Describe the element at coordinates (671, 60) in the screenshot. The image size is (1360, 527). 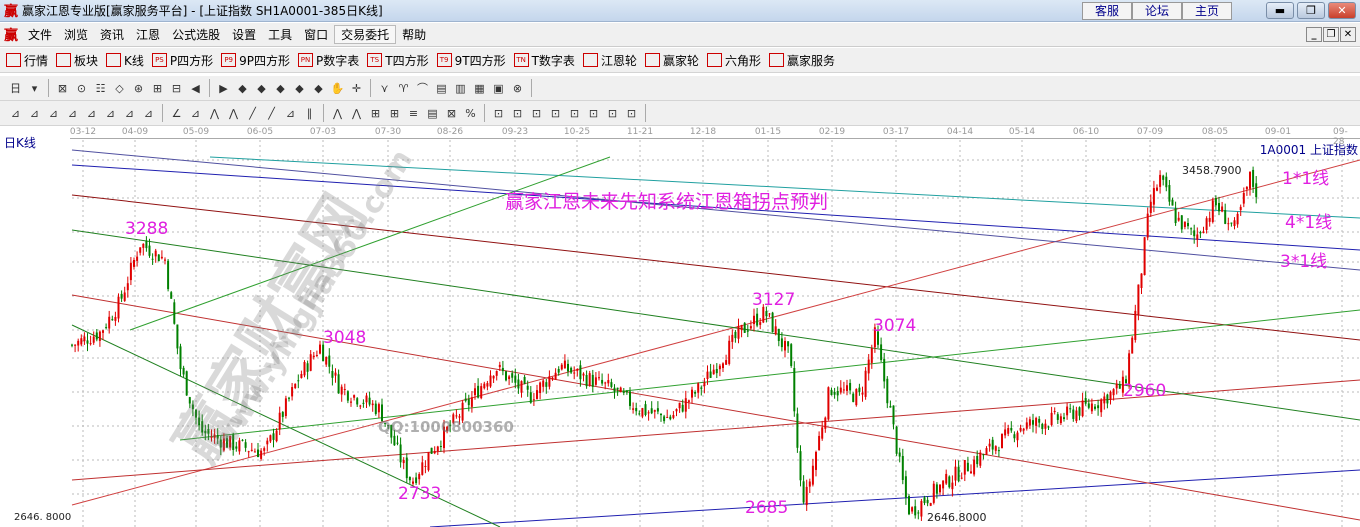
I see `toolbar-item-10: 赢家轮` at that location.